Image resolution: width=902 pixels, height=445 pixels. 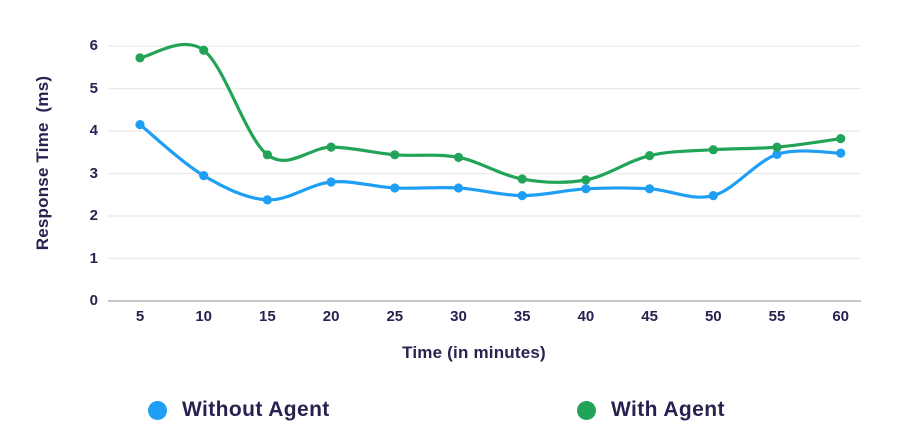 What do you see at coordinates (157, 410) in the screenshot?
I see `legend-dot-without-agent-icon` at bounding box center [157, 410].